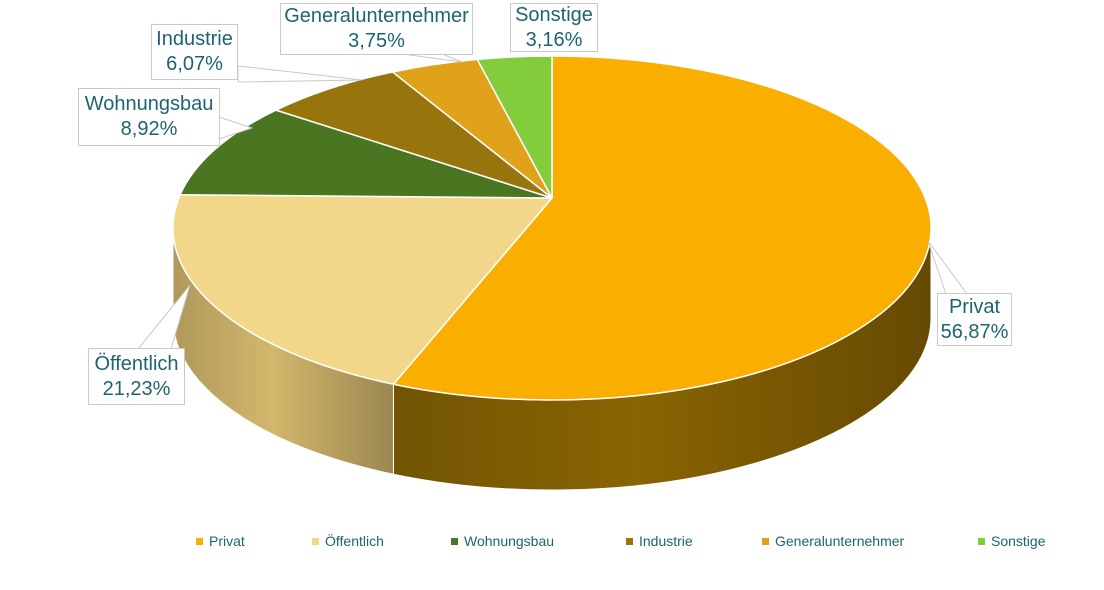  Describe the element at coordinates (554, 39) in the screenshot. I see `callout-sonstige-value: 3,16%` at that location.